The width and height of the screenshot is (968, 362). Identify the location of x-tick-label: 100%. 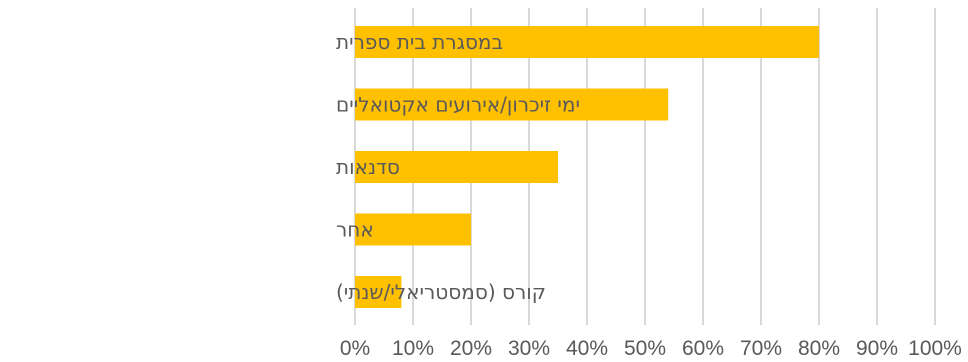
(935, 348).